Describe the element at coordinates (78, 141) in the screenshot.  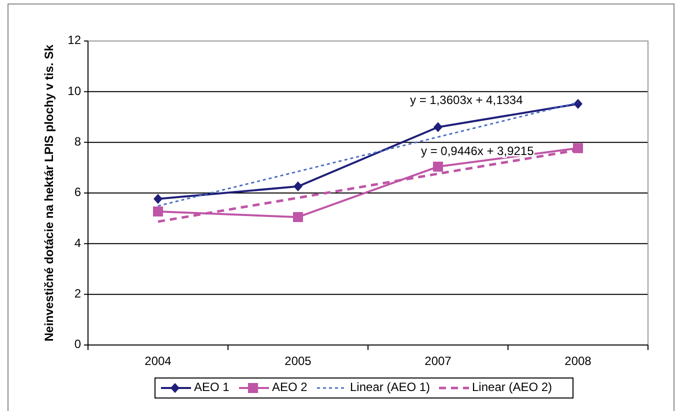
I see `y-tick-label: 8` at that location.